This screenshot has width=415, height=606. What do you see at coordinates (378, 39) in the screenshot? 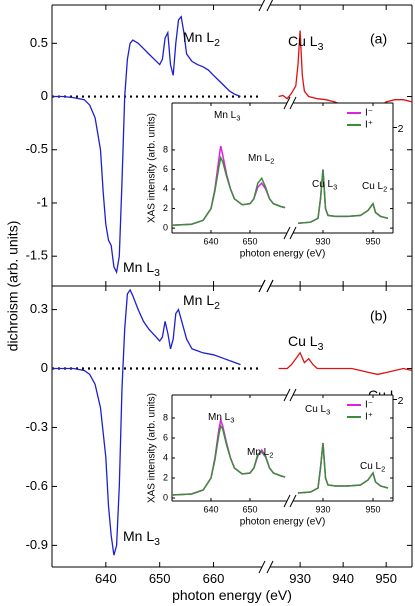
I see `panel-label: (a)` at bounding box center [378, 39].